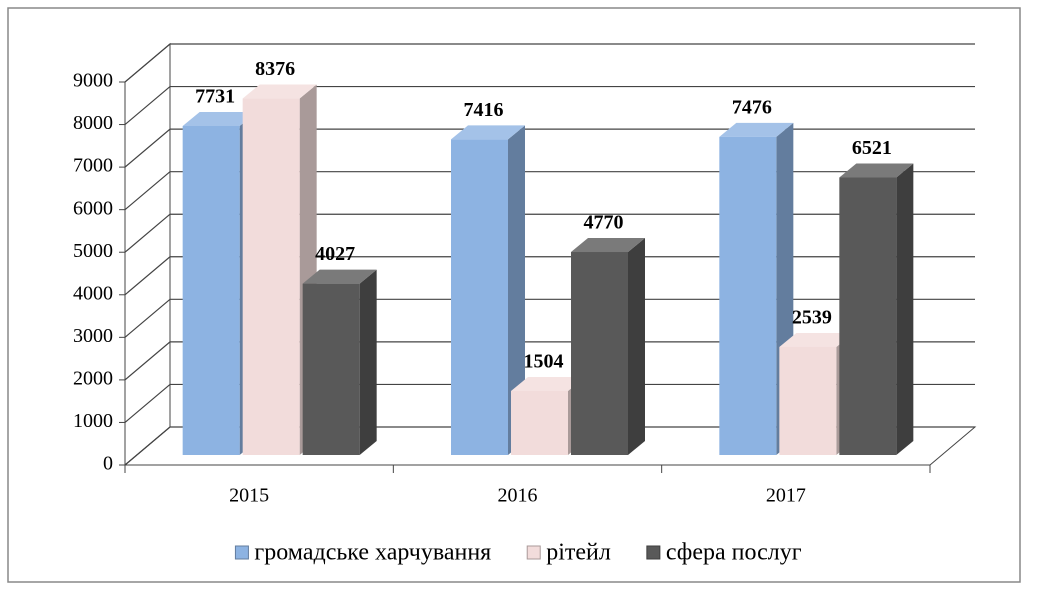 The height and width of the screenshot is (590, 1037). I want to click on value-label: 7476, so click(752, 107).